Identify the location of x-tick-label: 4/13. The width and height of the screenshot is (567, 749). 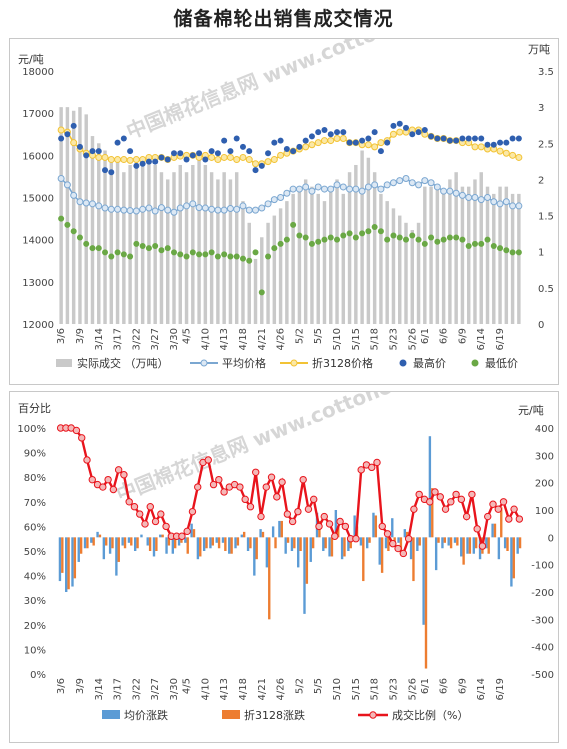
(224, 689).